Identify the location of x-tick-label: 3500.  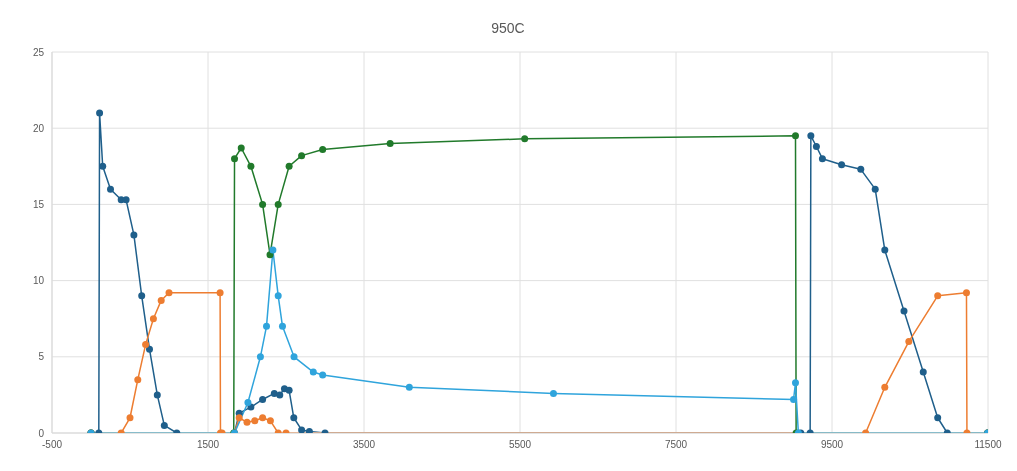
(364, 445).